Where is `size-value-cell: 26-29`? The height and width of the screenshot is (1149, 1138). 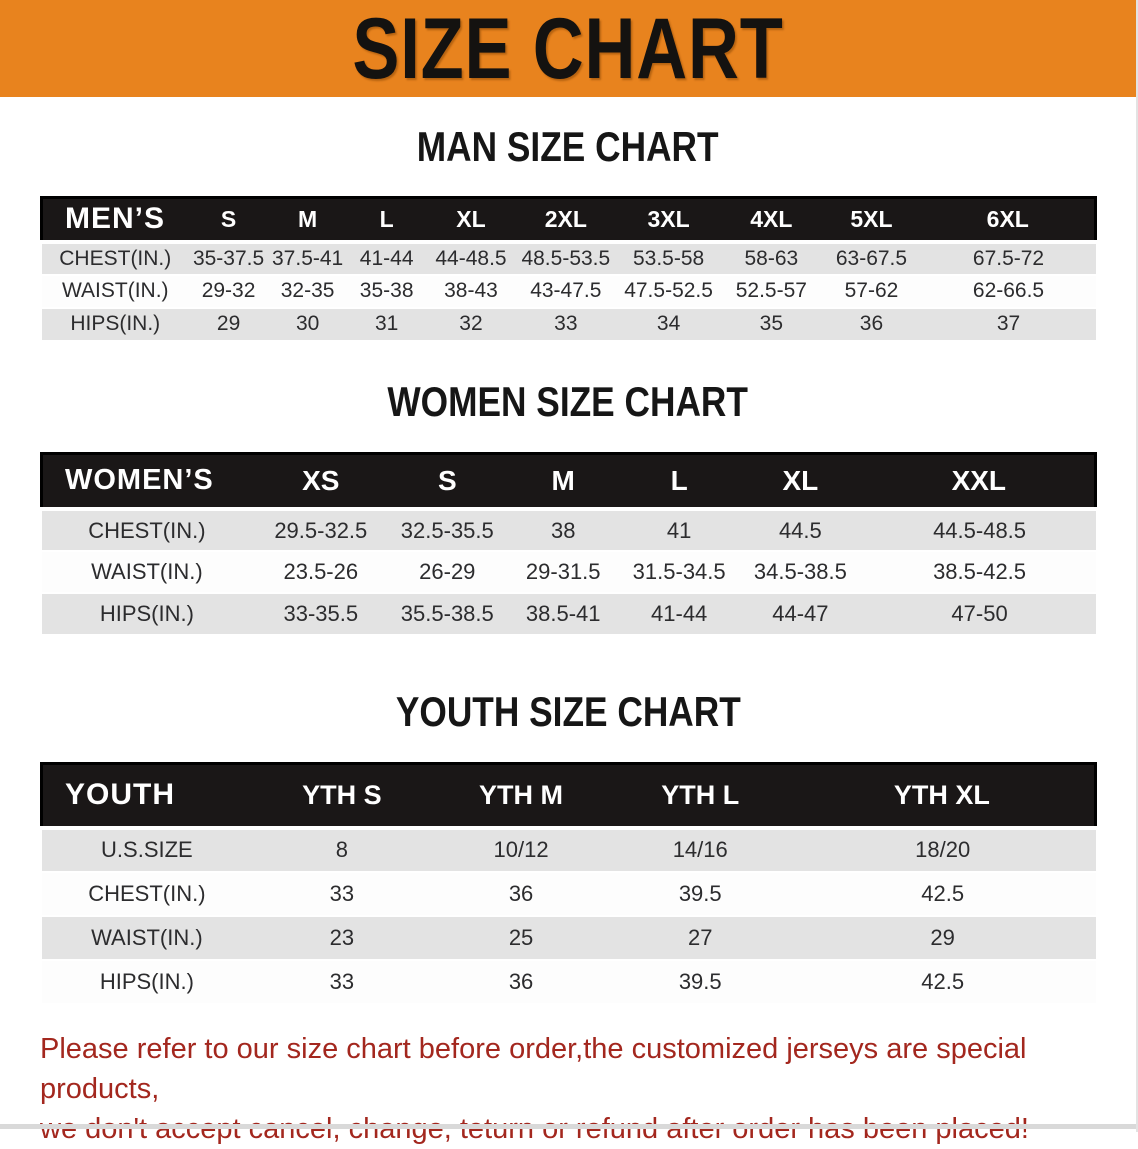
size-value-cell: 26-29 is located at coordinates (447, 572).